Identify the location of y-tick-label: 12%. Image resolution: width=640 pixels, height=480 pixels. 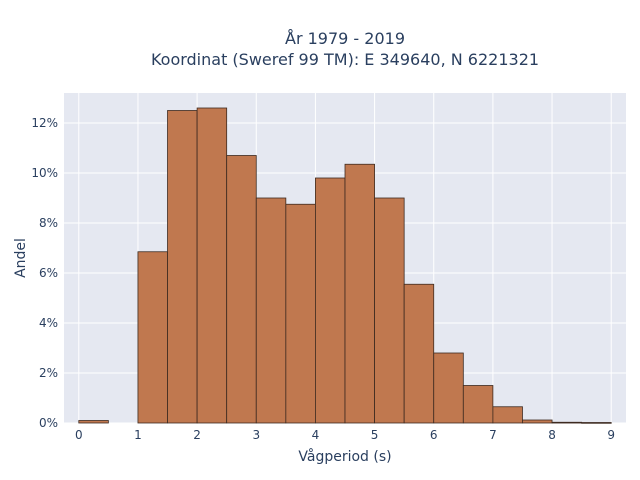
(44, 123).